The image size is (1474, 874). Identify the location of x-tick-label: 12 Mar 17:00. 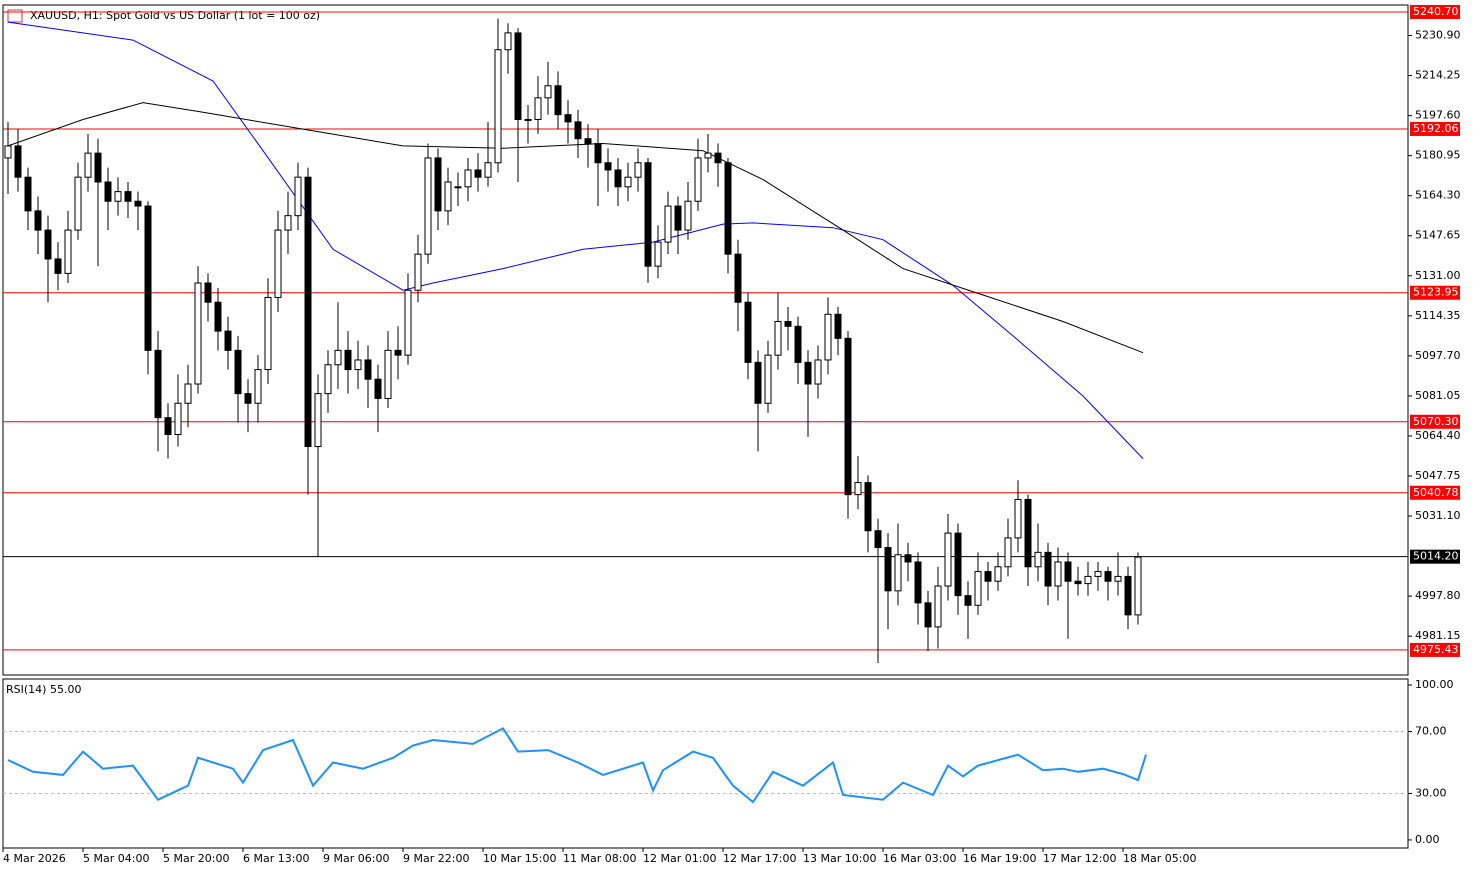
(759, 858).